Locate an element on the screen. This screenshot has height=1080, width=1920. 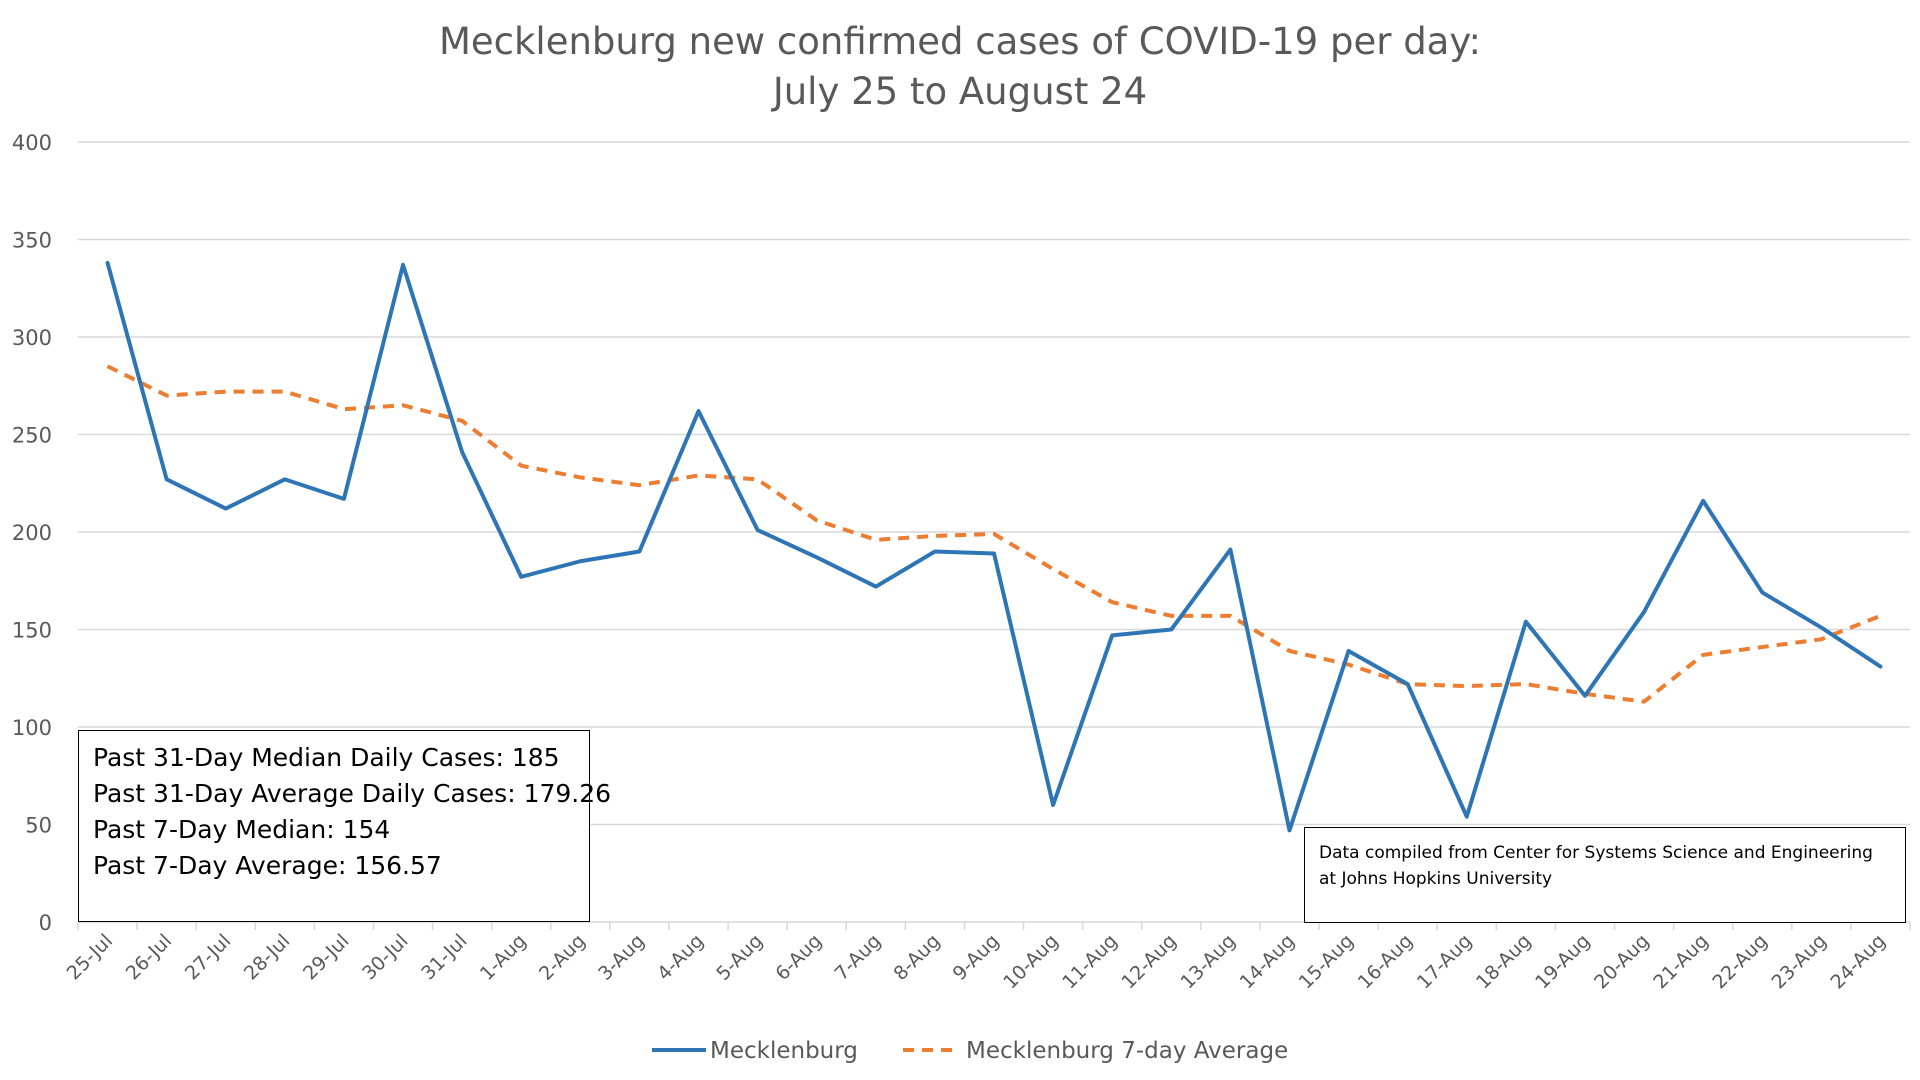
x-tick-label: 4-Aug is located at coordinates (680, 957).